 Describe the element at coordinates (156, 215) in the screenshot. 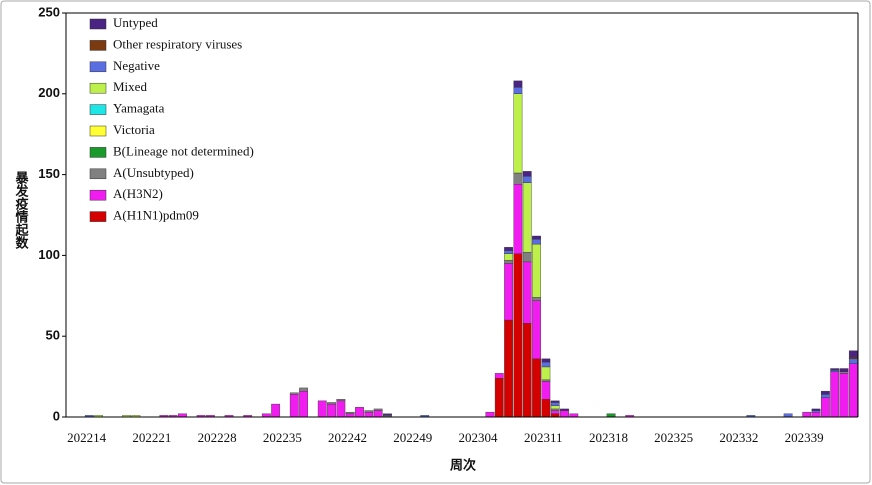

I see `legend-label: A(H1N1)pdm09` at that location.